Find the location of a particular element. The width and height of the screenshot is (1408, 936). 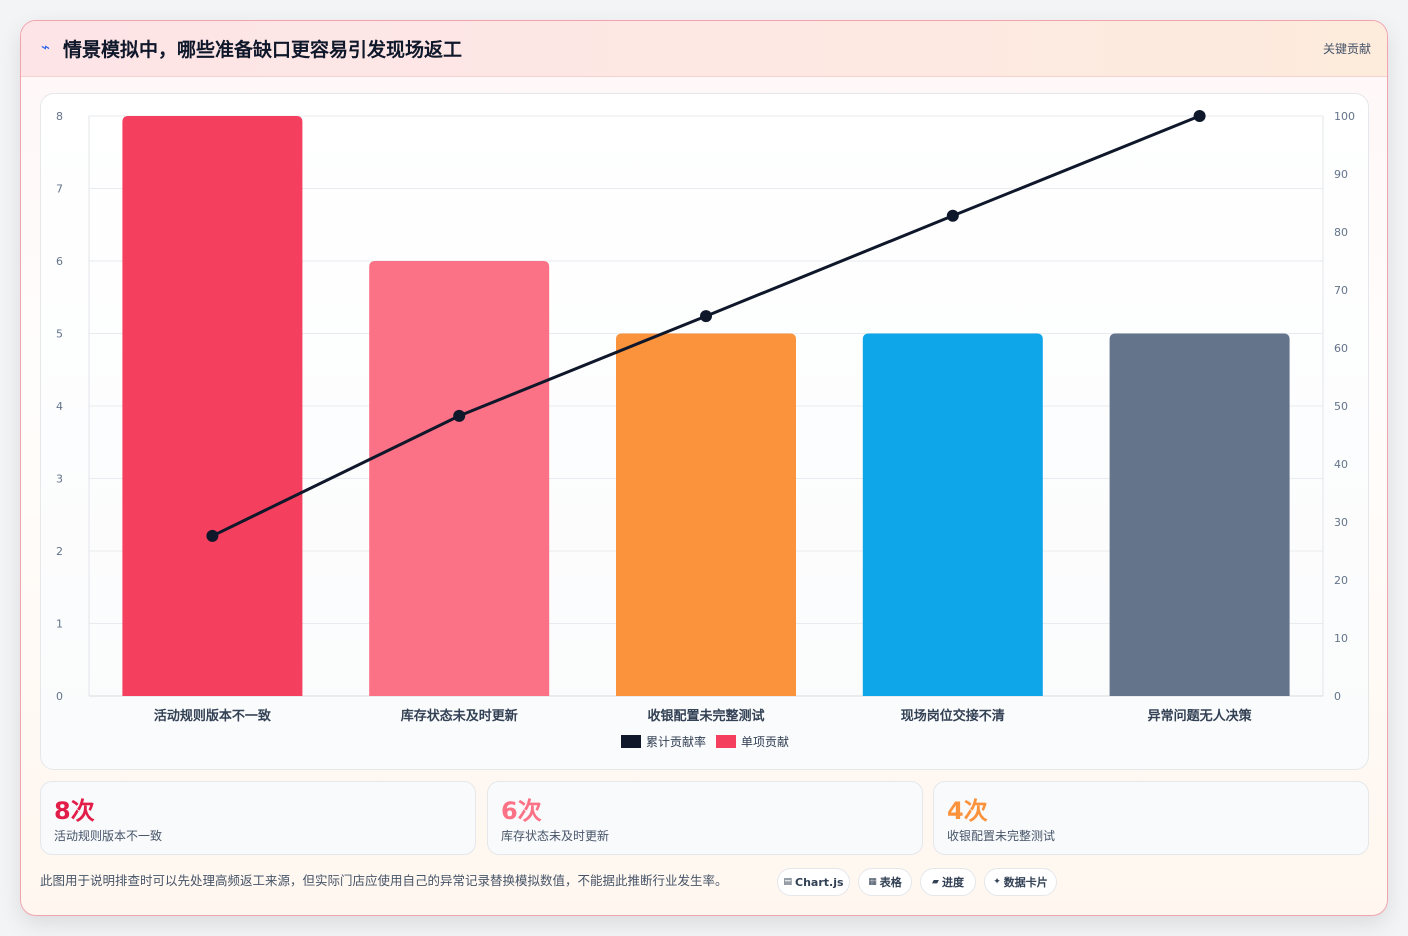

pill-chartjs: ▤ Chart.js is located at coordinates (813, 882).